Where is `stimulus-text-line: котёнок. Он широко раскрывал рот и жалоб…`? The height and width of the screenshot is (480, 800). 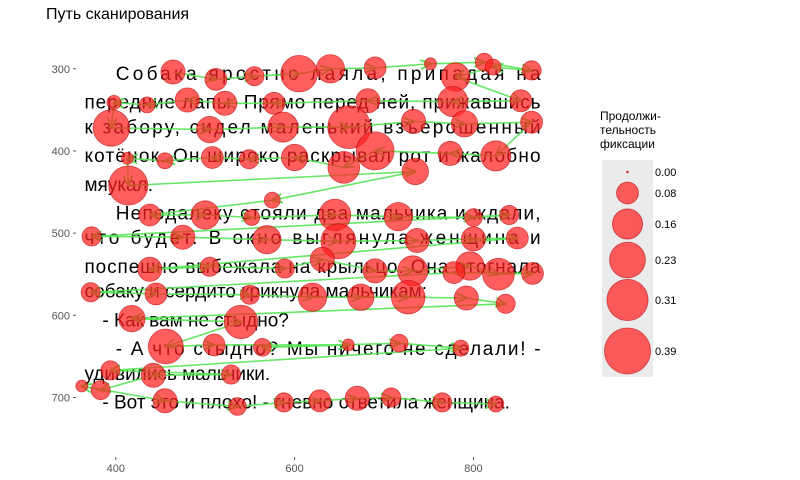
stimulus-text-line: котёнок. Он широко раскрывал рот и жалоб… is located at coordinates (312, 156).